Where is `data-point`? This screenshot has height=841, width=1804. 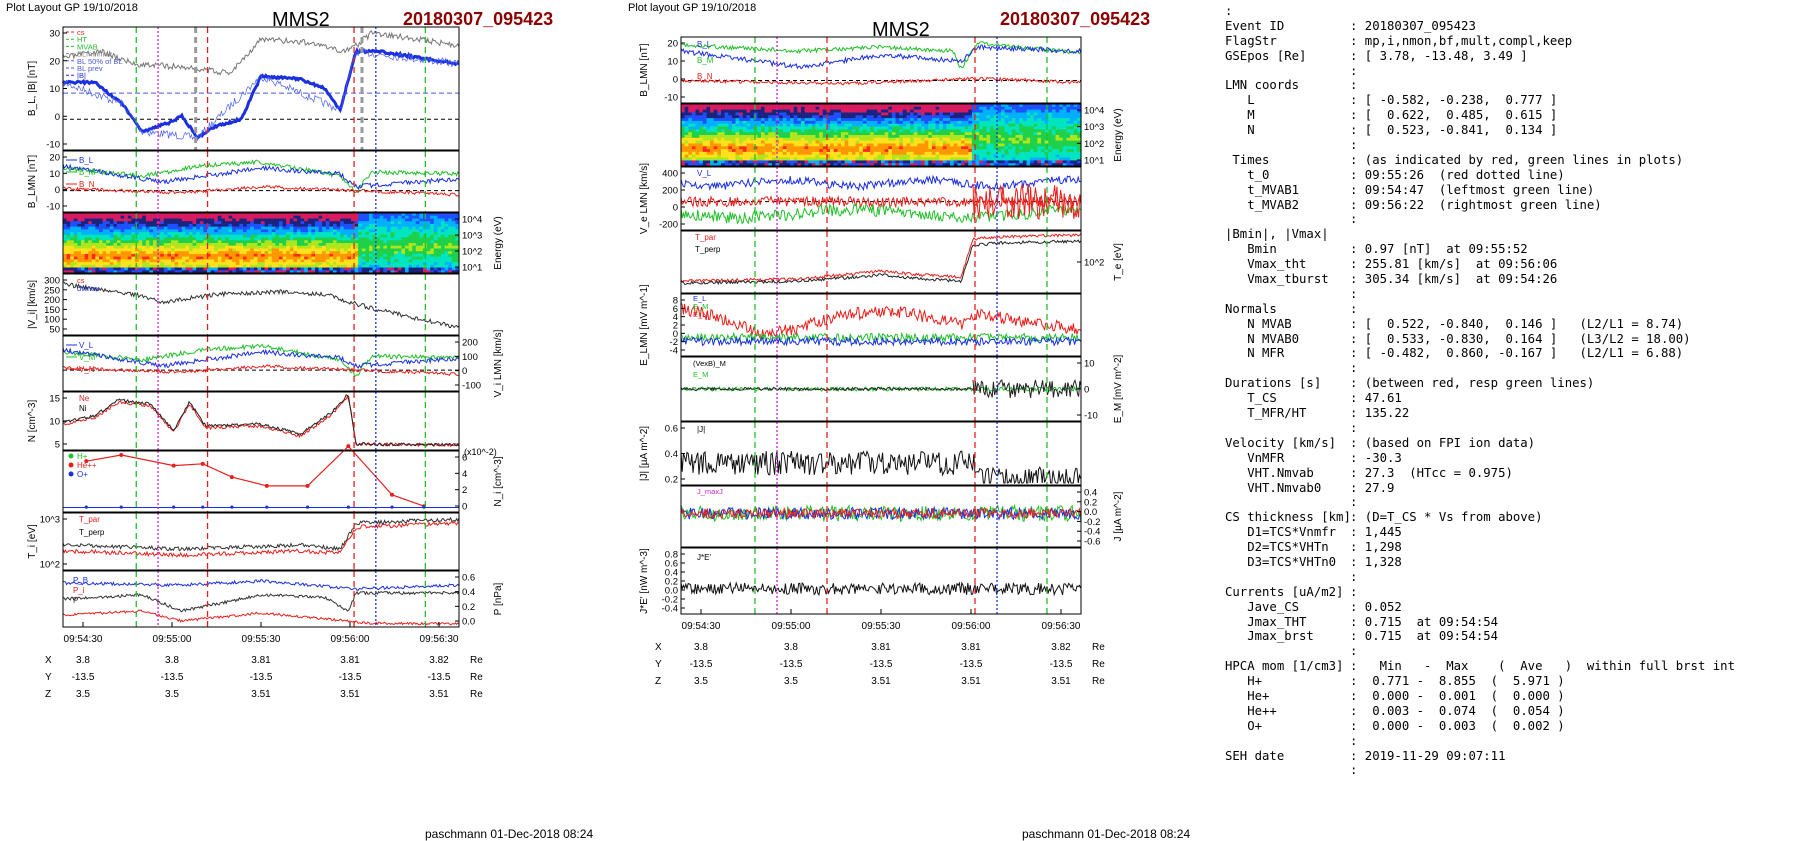
data-point is located at coordinates (86, 461).